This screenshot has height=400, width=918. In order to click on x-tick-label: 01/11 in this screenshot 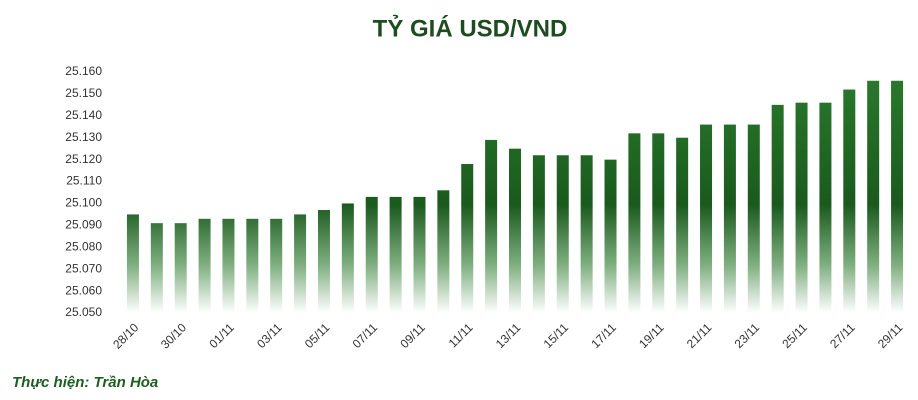, I will do `click(221, 335)`.